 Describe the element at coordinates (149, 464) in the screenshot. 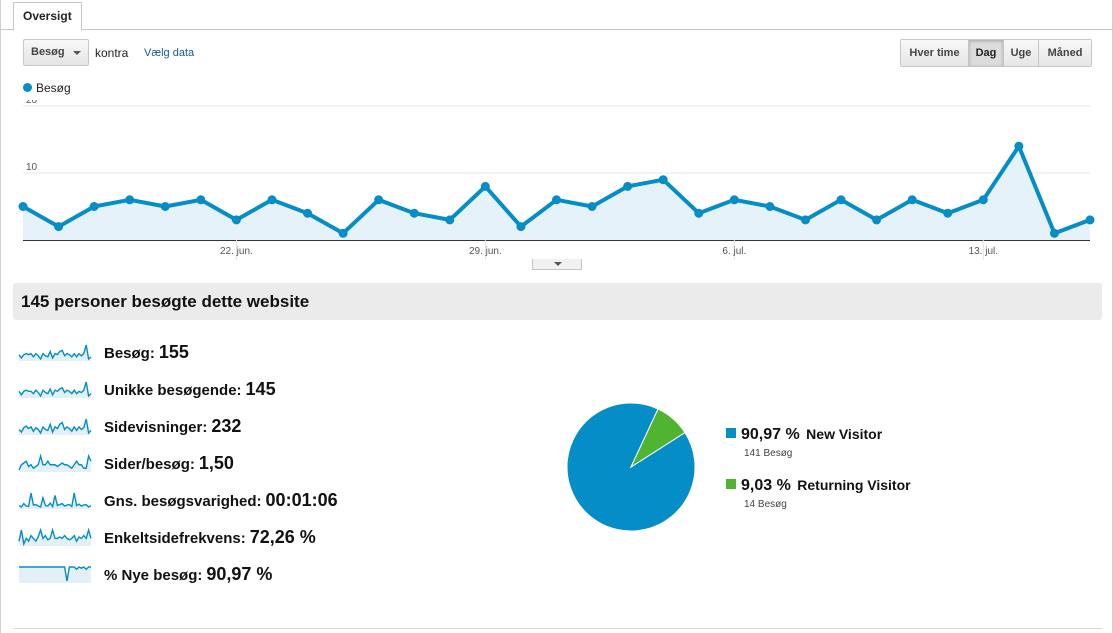

I see `metric-name: Sider/besøg:` at that location.